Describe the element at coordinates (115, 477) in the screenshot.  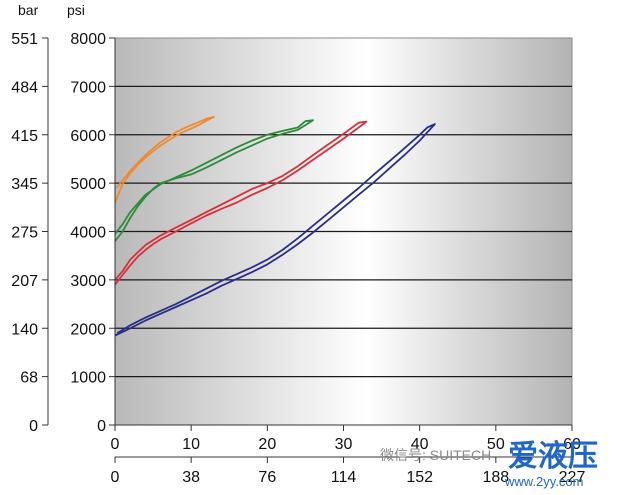
I see `x2-tick-label-0: 0` at that location.